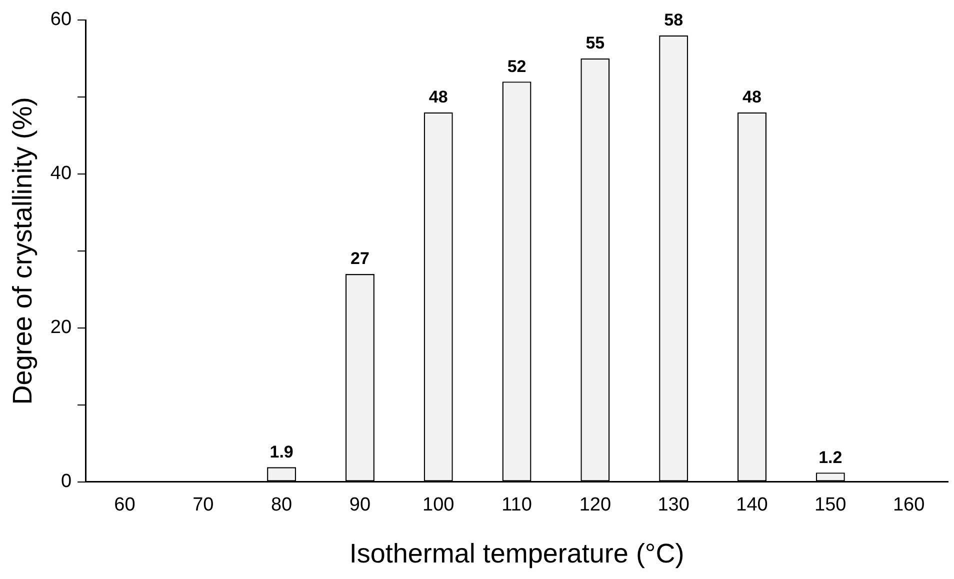  What do you see at coordinates (203, 505) in the screenshot?
I see `x-tick-label: 70` at bounding box center [203, 505].